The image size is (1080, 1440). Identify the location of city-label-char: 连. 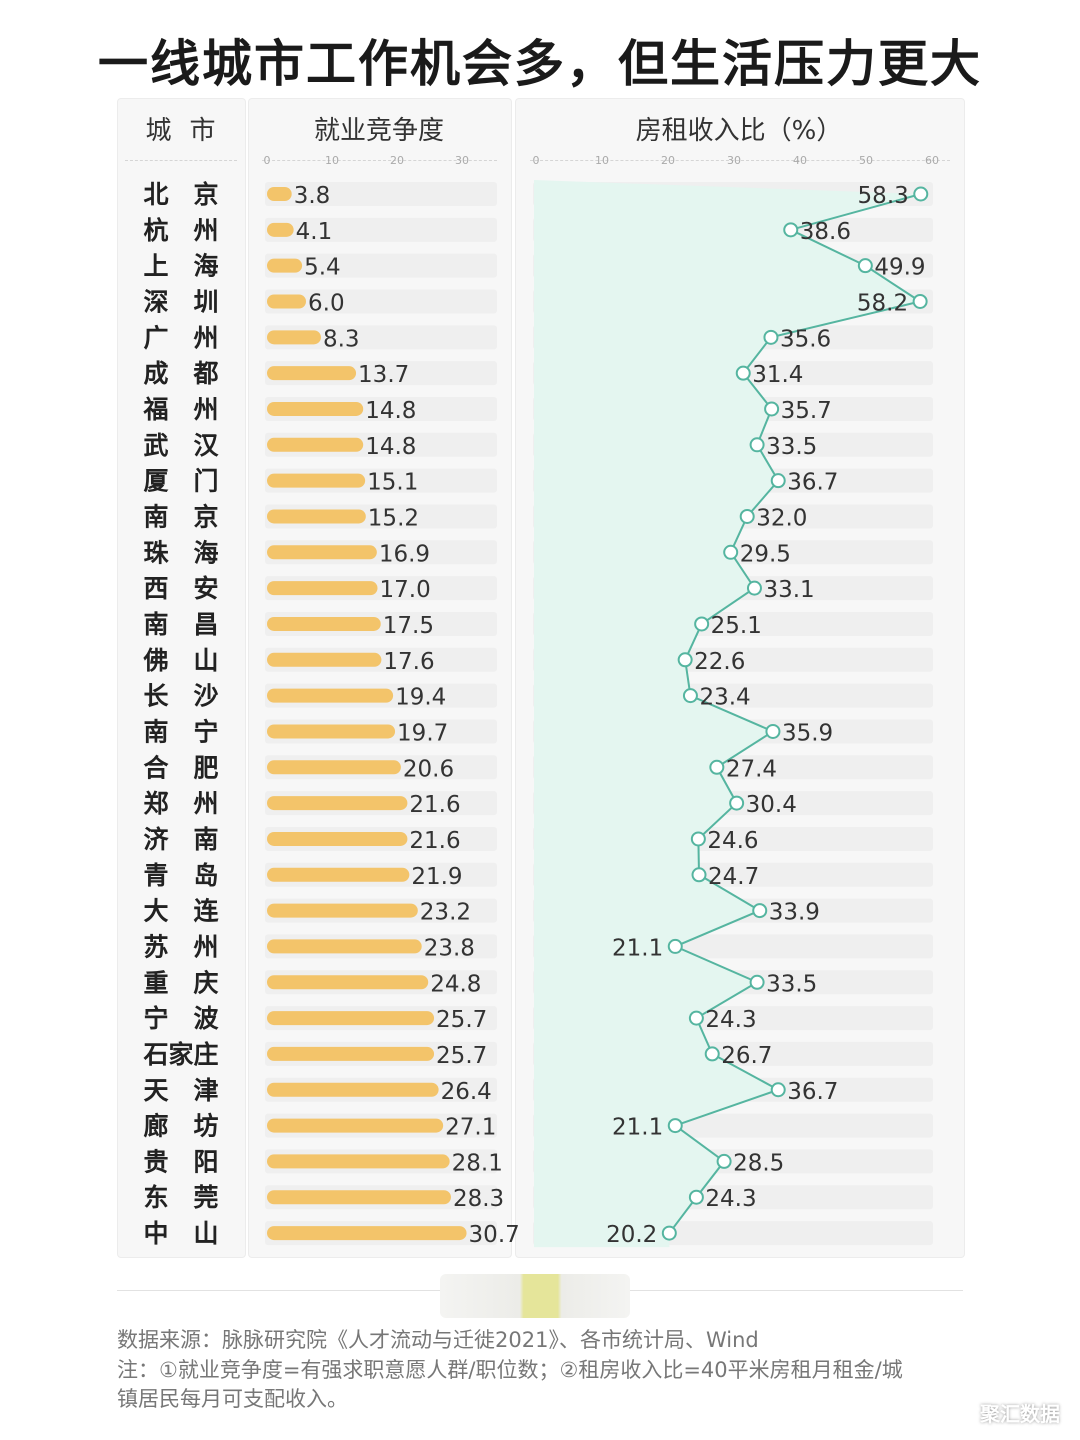
(206, 911).